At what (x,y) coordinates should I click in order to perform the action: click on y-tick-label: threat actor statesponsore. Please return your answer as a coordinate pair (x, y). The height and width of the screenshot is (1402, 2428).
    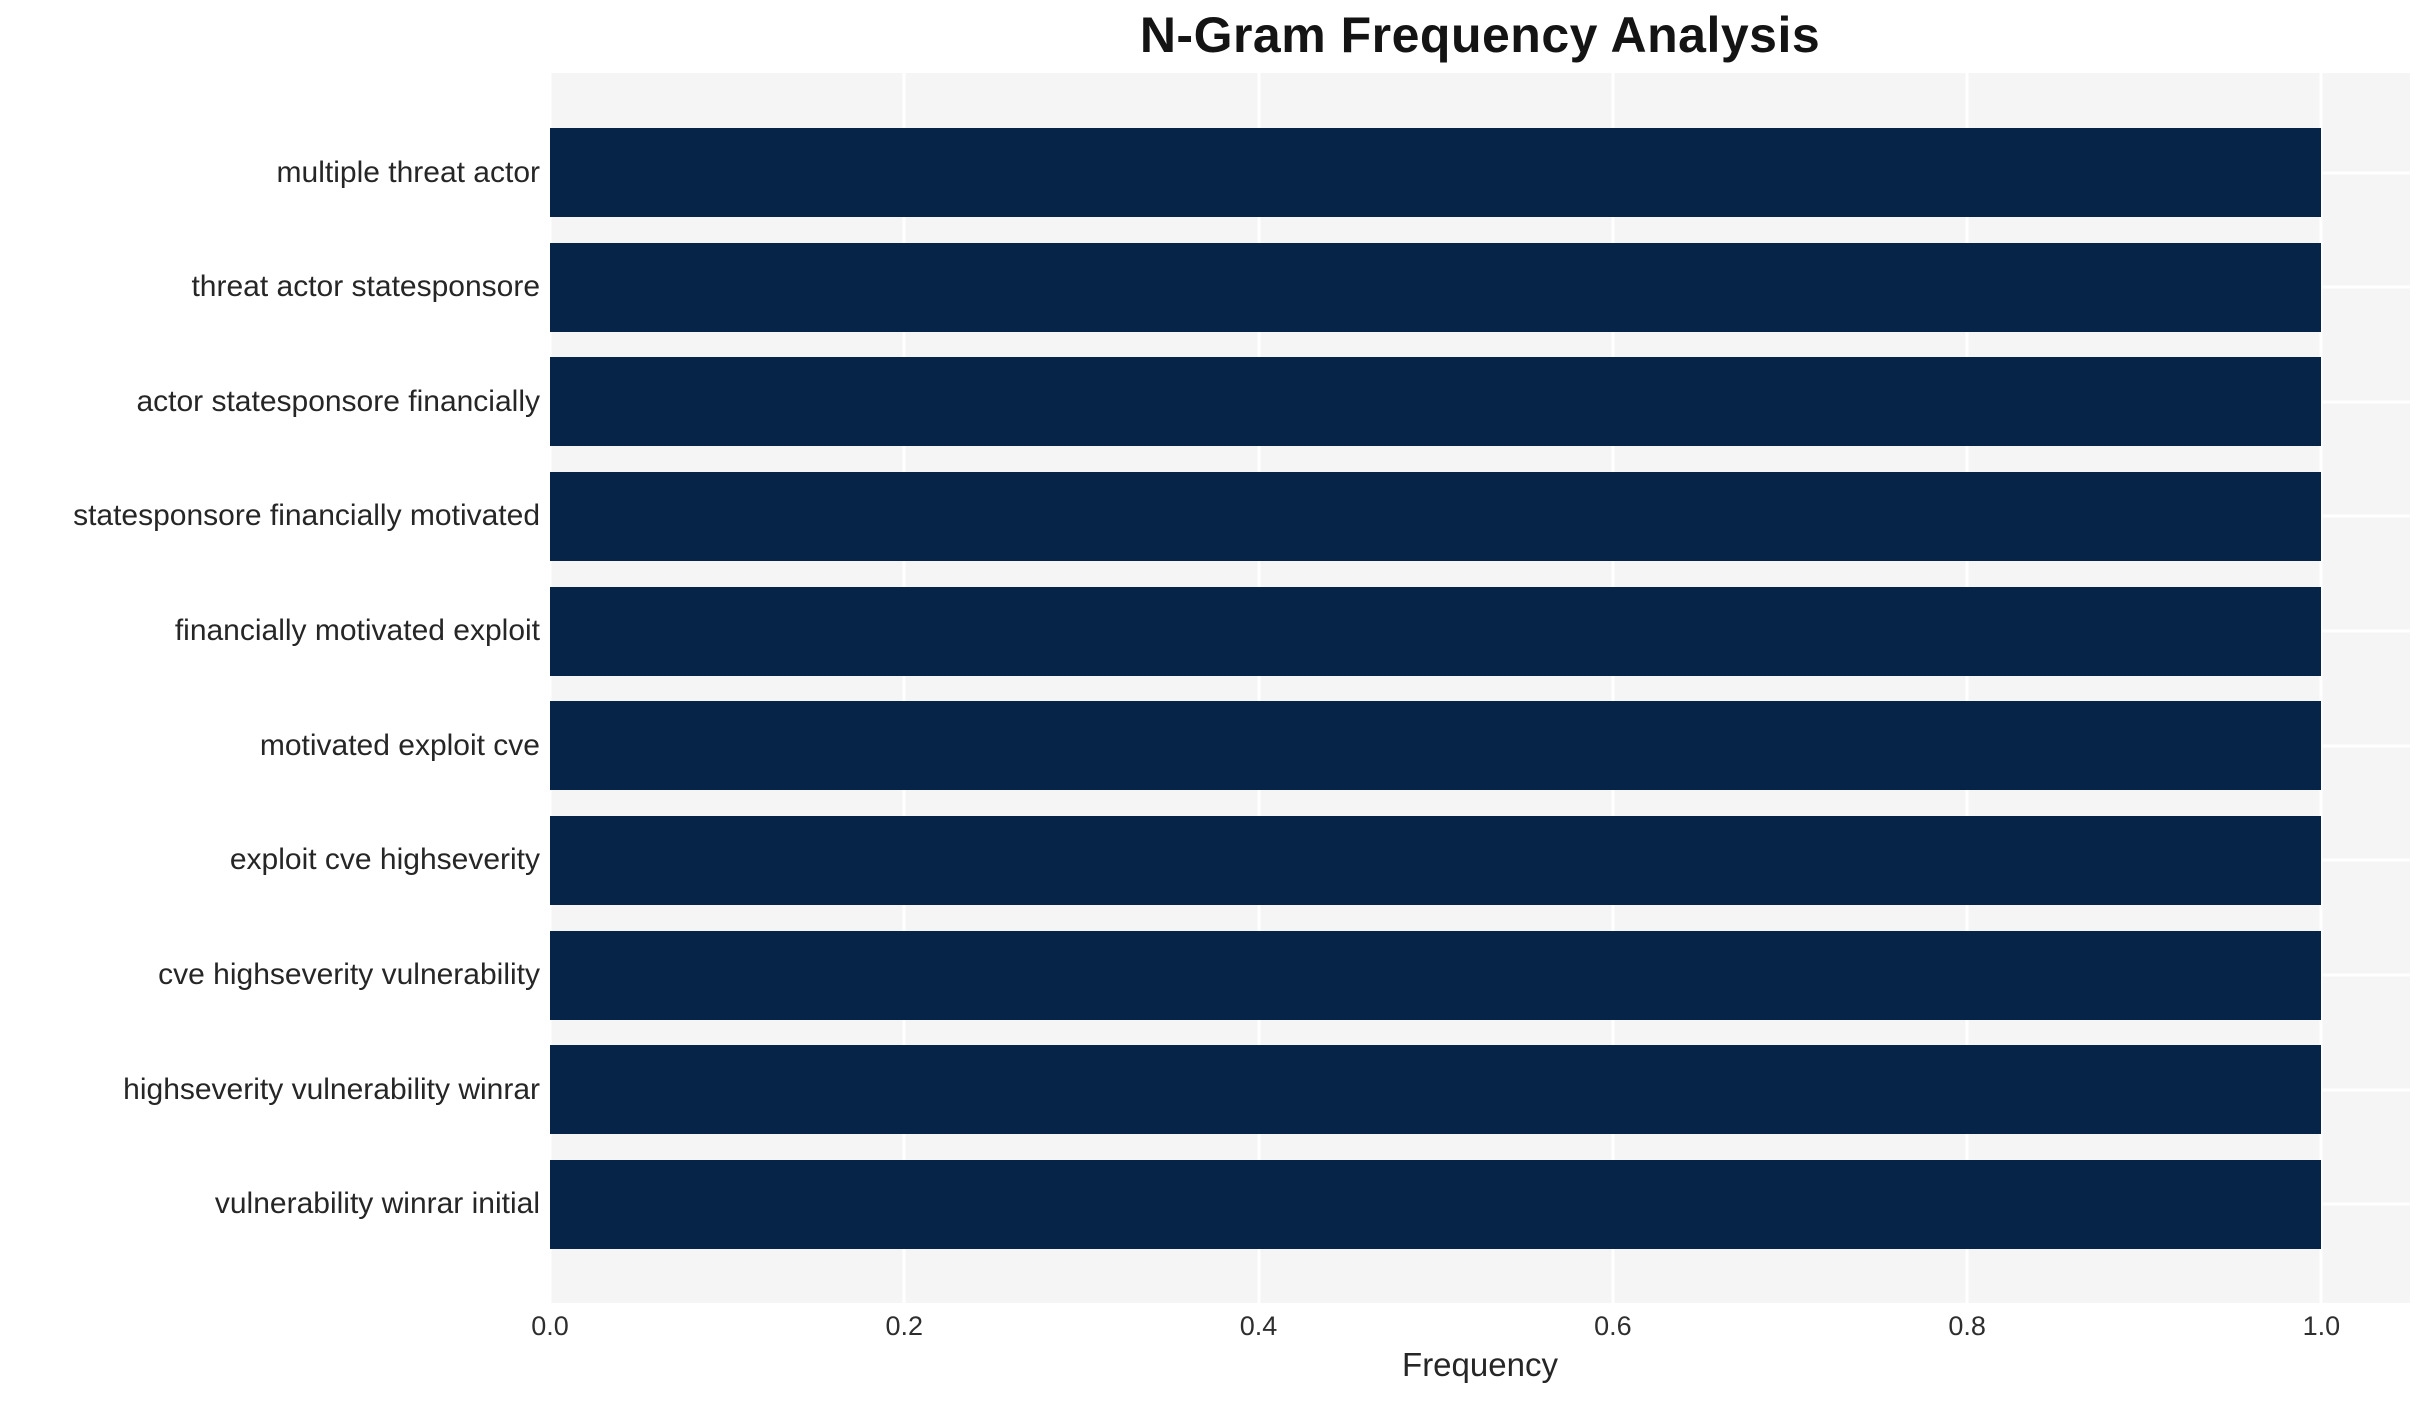
    Looking at the image, I should click on (365, 287).